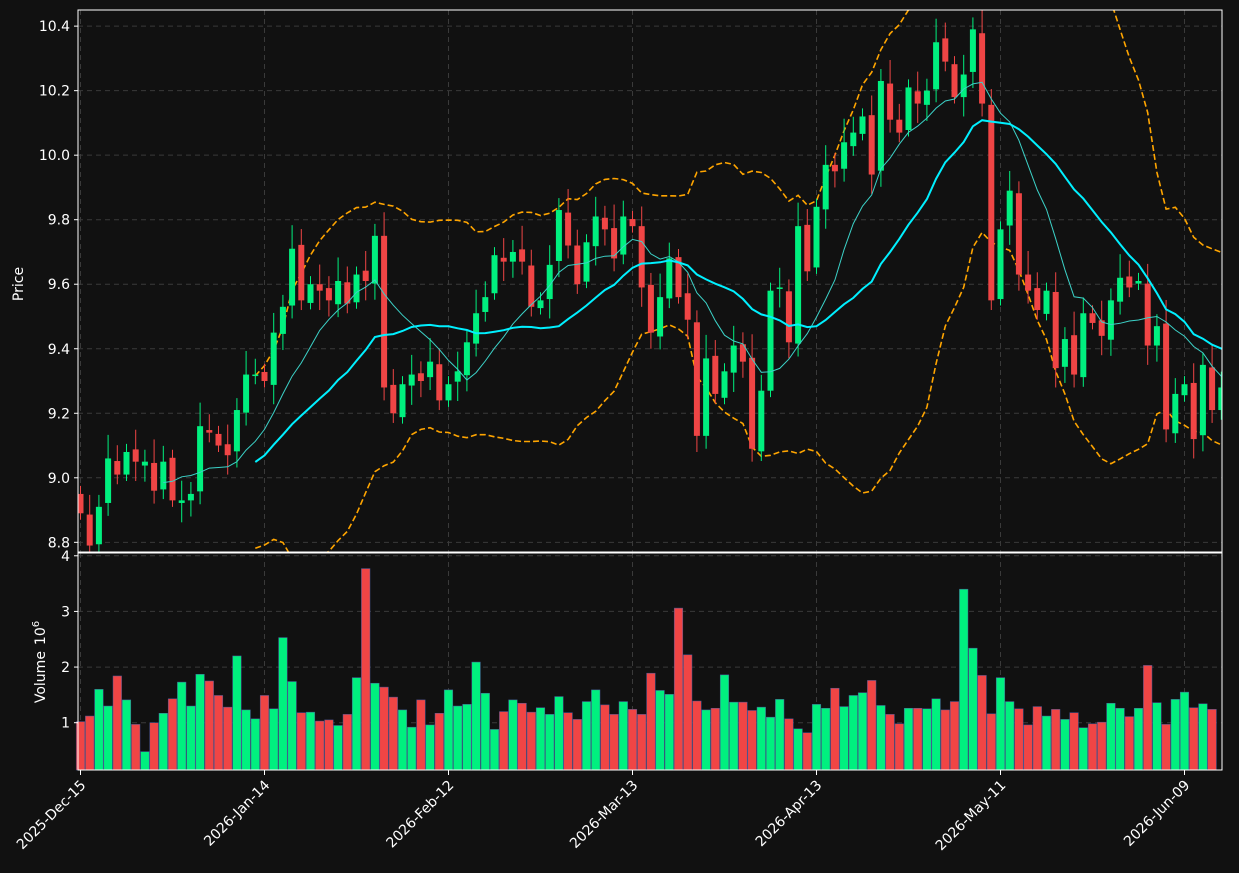 The image size is (1239, 873). I want to click on price-tick-label: 9.2, so click(59, 414).